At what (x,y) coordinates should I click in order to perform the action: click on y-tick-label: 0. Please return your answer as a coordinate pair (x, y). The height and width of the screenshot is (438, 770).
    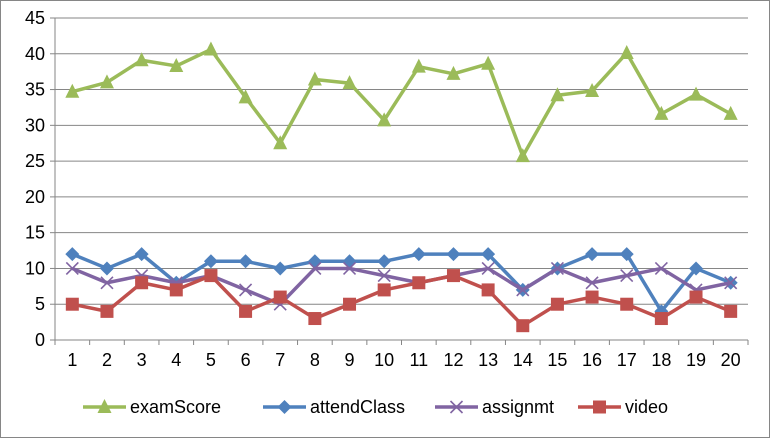
    Looking at the image, I should click on (40, 340).